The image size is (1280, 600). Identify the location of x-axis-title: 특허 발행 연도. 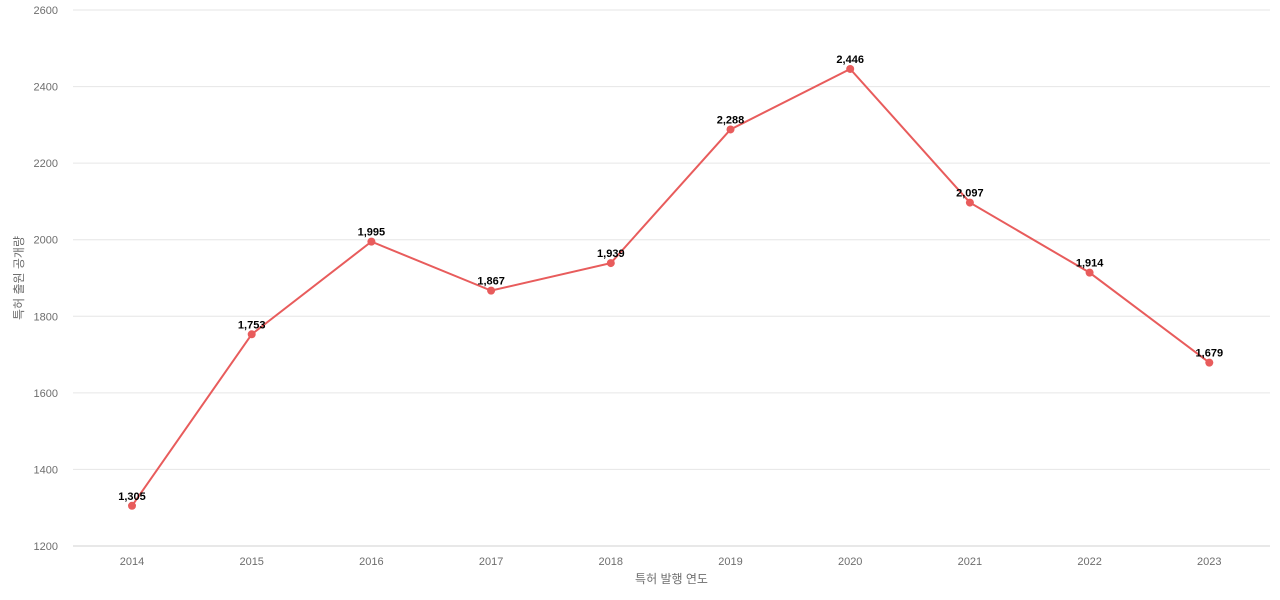
(671, 578).